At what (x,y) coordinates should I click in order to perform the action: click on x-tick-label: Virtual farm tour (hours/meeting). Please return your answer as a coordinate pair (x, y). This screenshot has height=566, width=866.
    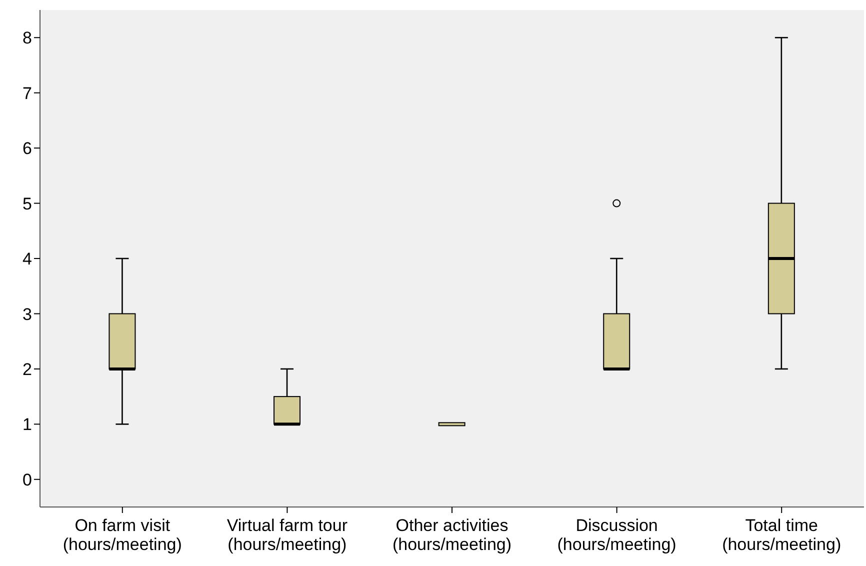
    Looking at the image, I should click on (287, 535).